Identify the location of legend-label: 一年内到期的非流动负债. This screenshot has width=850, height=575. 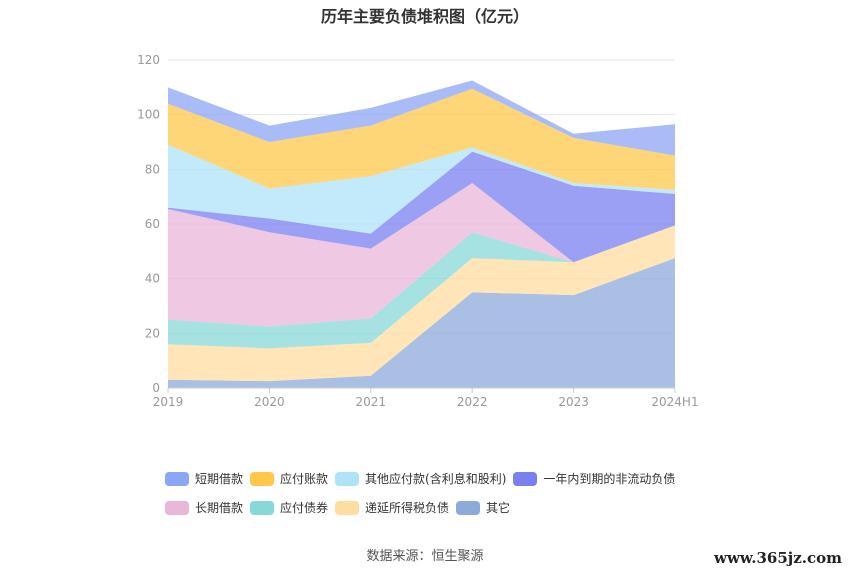
(609, 479).